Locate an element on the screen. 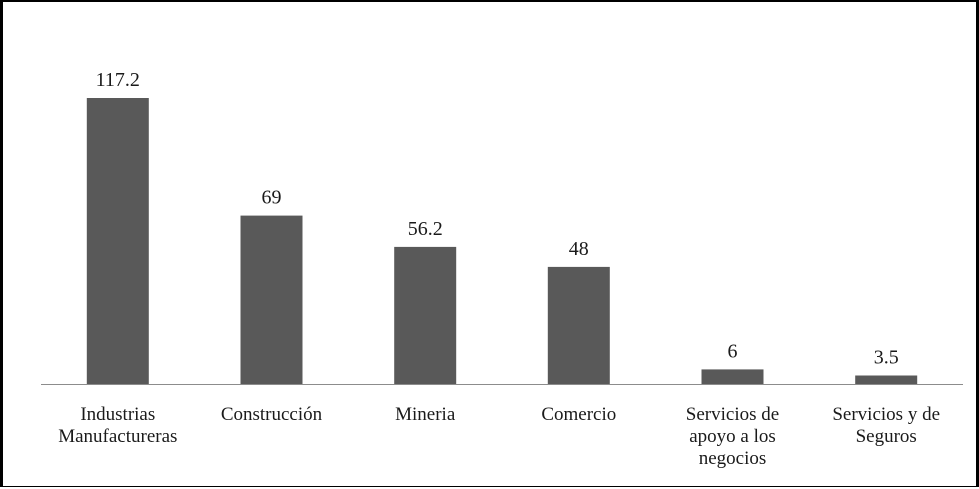 Image resolution: width=979 pixels, height=489 pixels. category-label-3: Comercio is located at coordinates (578, 414).